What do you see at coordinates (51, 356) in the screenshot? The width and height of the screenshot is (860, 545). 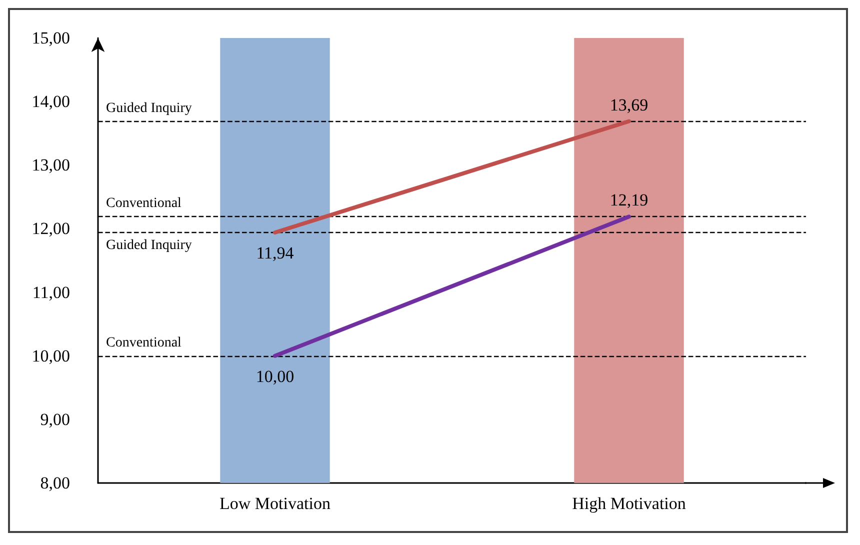 I see `y-tick-label: 10,00` at bounding box center [51, 356].